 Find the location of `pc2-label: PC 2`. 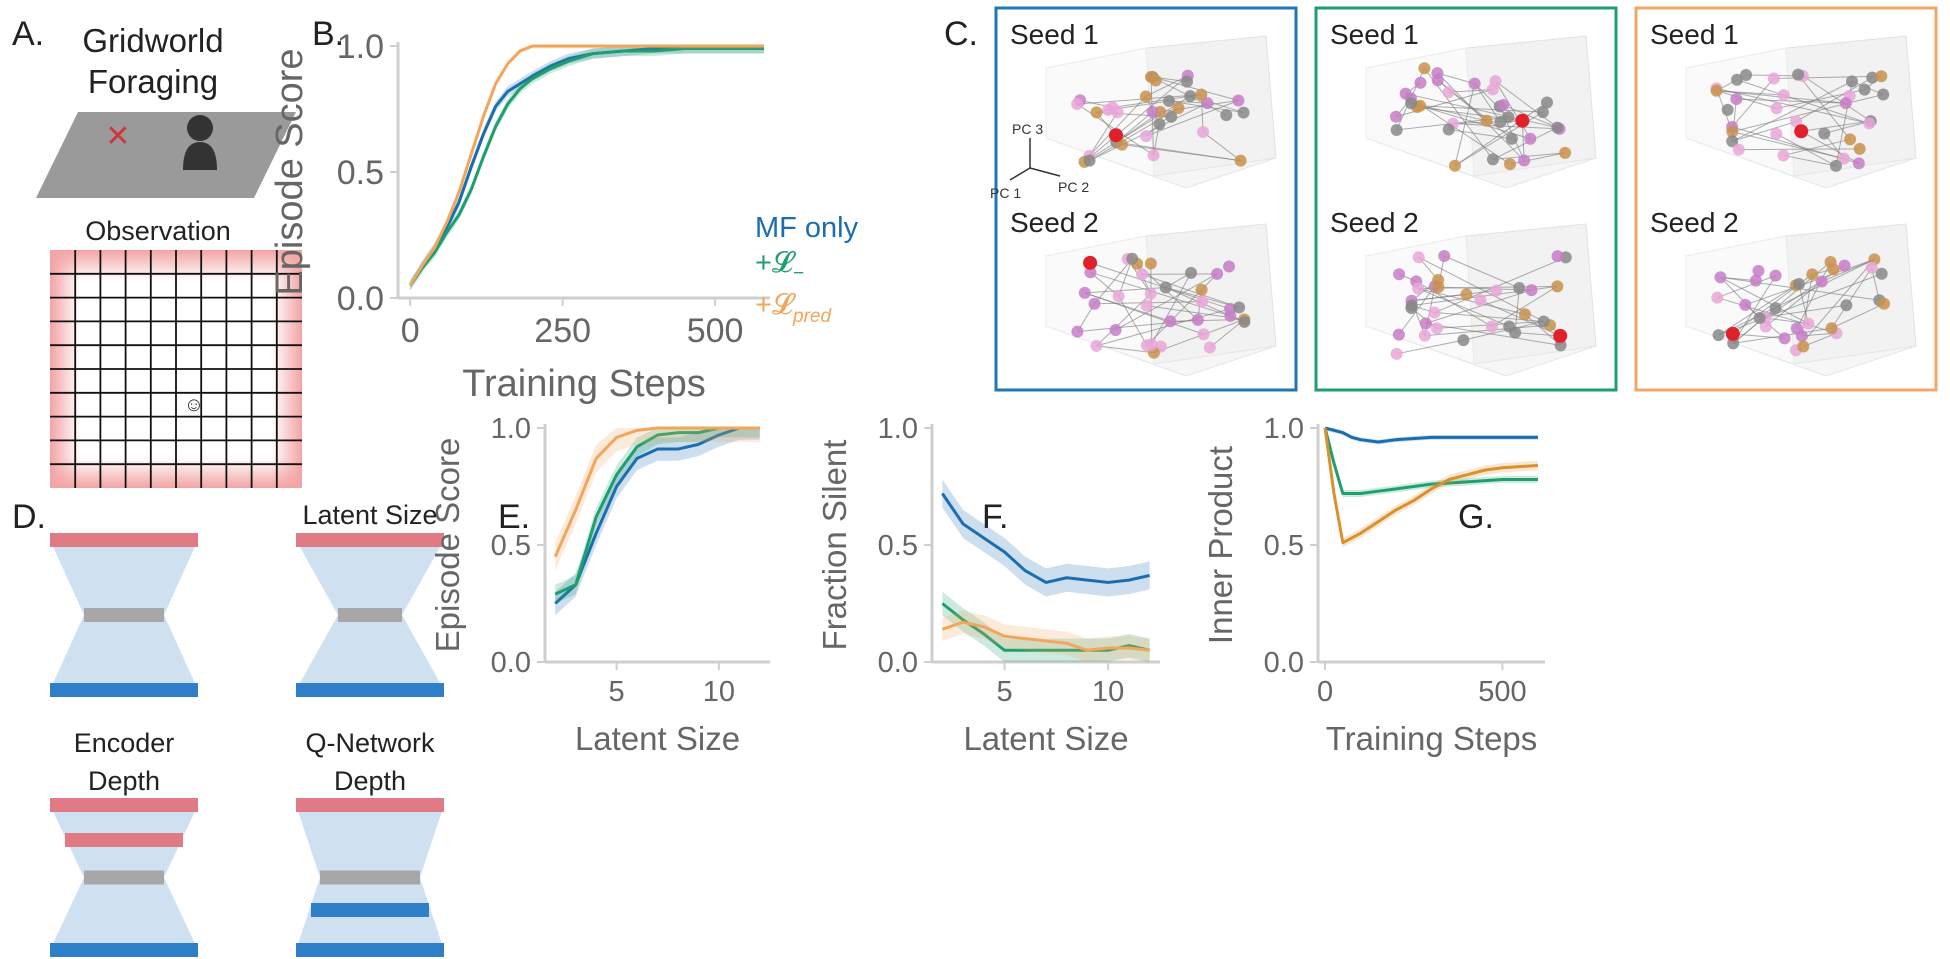

pc2-label: PC 2 is located at coordinates (1073, 187).